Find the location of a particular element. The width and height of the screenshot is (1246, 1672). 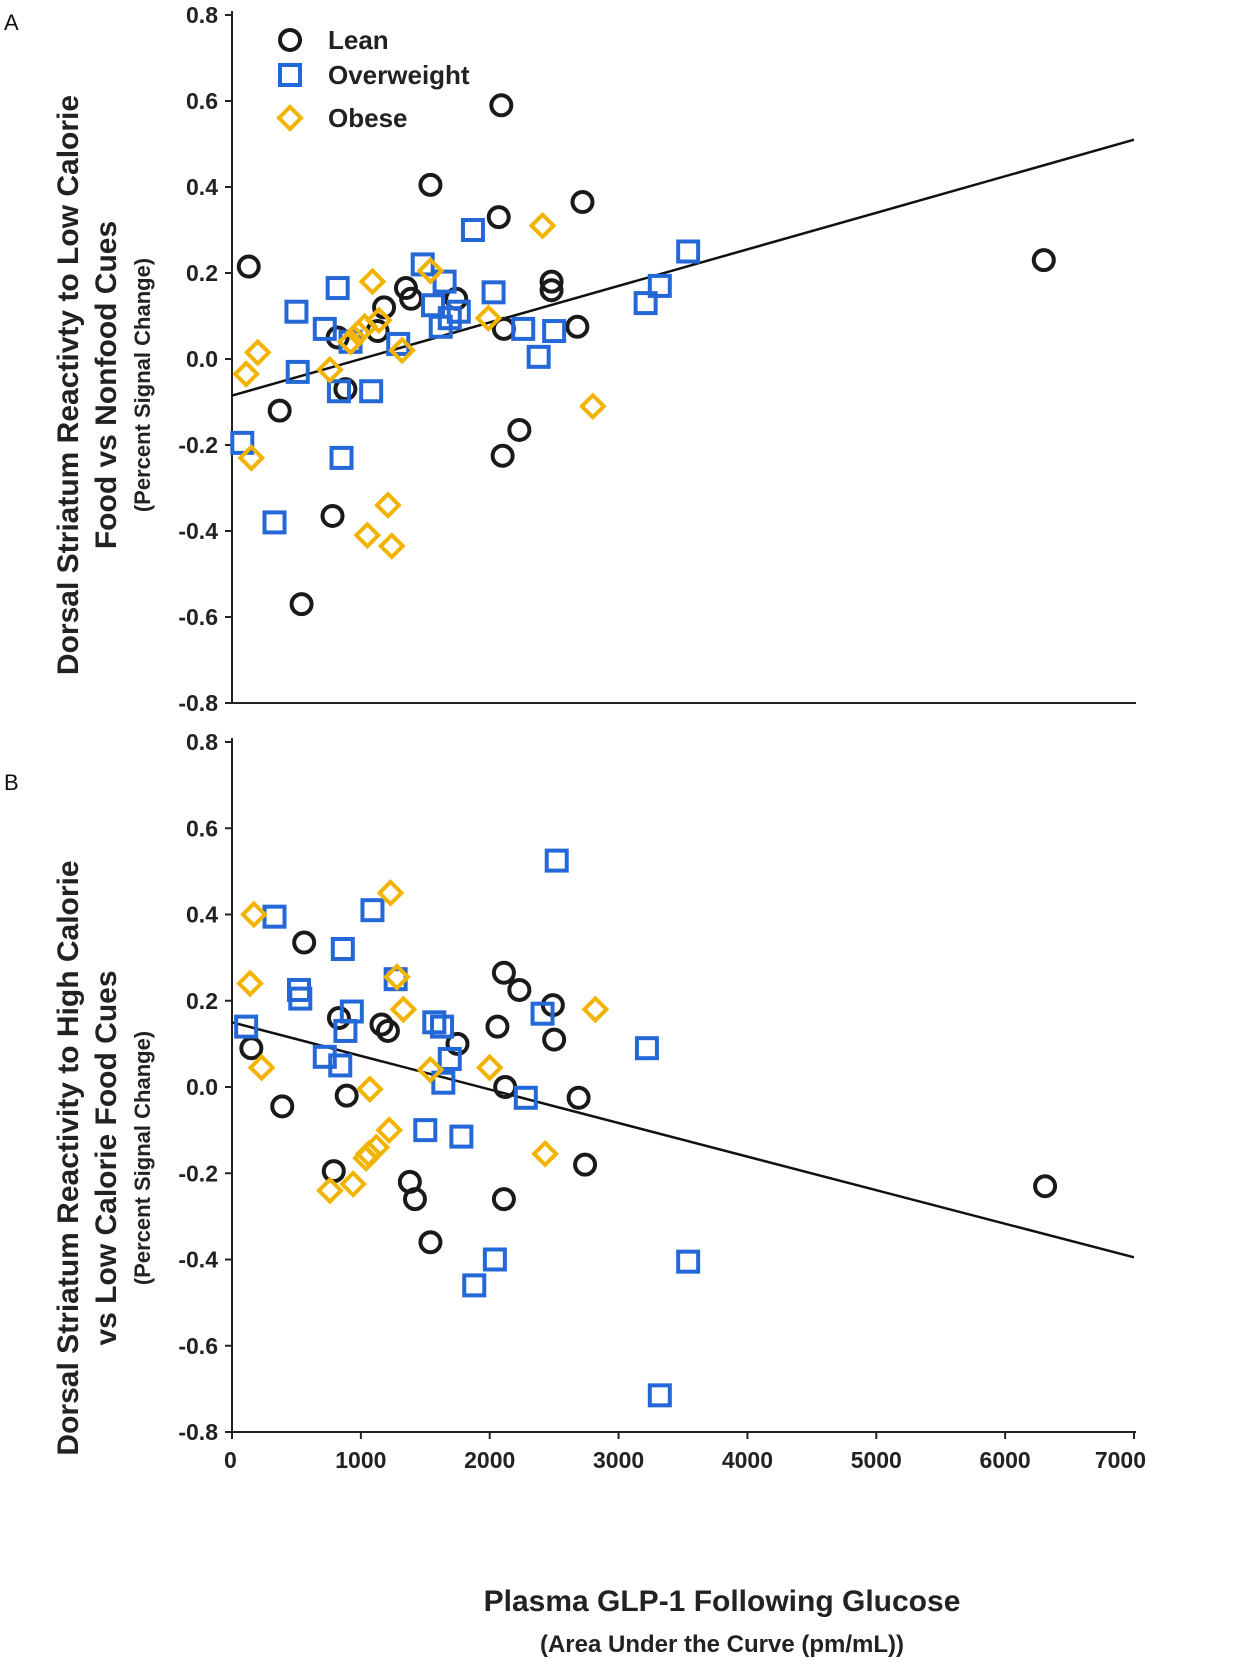

x-tick-label: 4000 is located at coordinates (747, 1460).